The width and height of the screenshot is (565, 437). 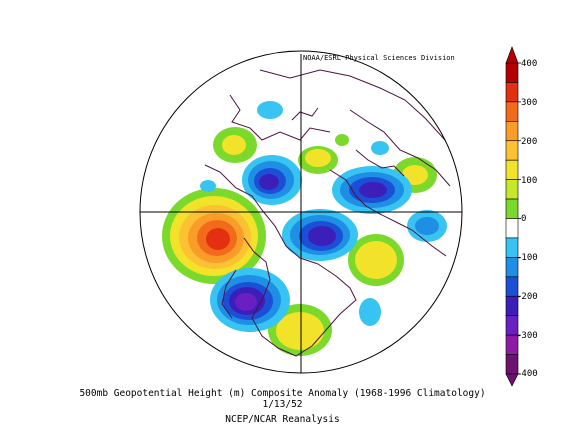 What do you see at coordinates (527, 336) in the screenshot?
I see `colorbar-label-minus-300: -300` at bounding box center [527, 336].